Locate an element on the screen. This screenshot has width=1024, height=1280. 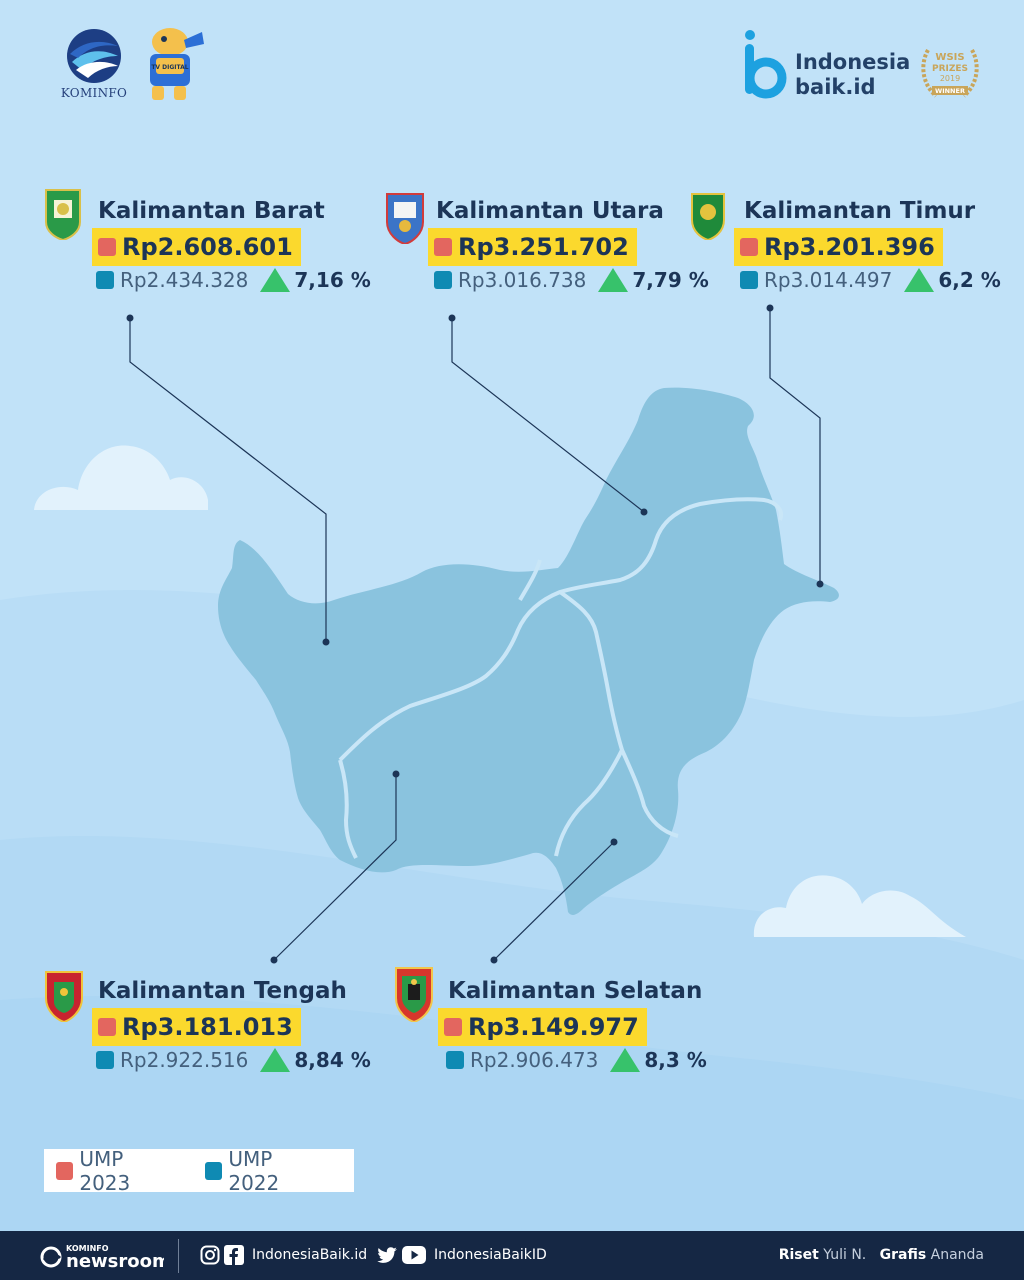
indonesia-baik-wordmark: Indonesia baik.id is located at coordinates (852, 75).